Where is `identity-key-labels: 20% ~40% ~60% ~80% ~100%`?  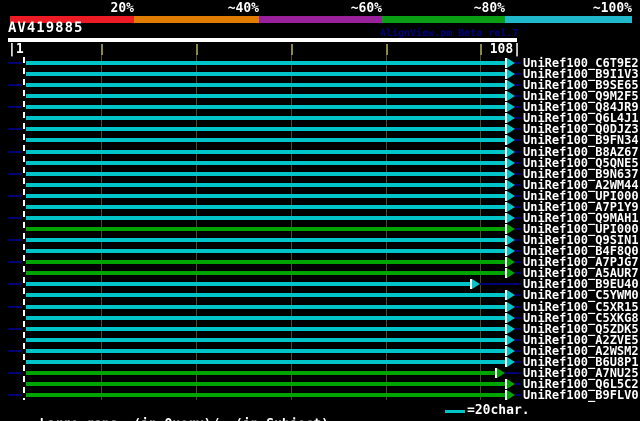 identity-key-labels: 20% ~40% ~60% ~80% ~100% is located at coordinates (320, 9).